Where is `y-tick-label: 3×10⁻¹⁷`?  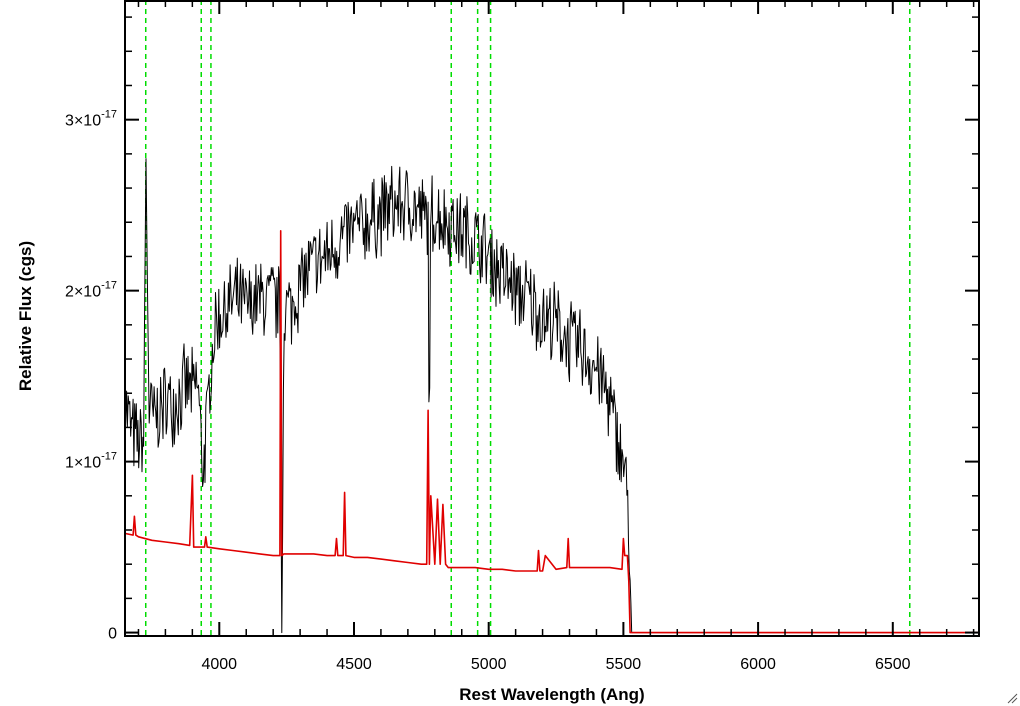 y-tick-label: 3×10⁻¹⁷ is located at coordinates (91, 119).